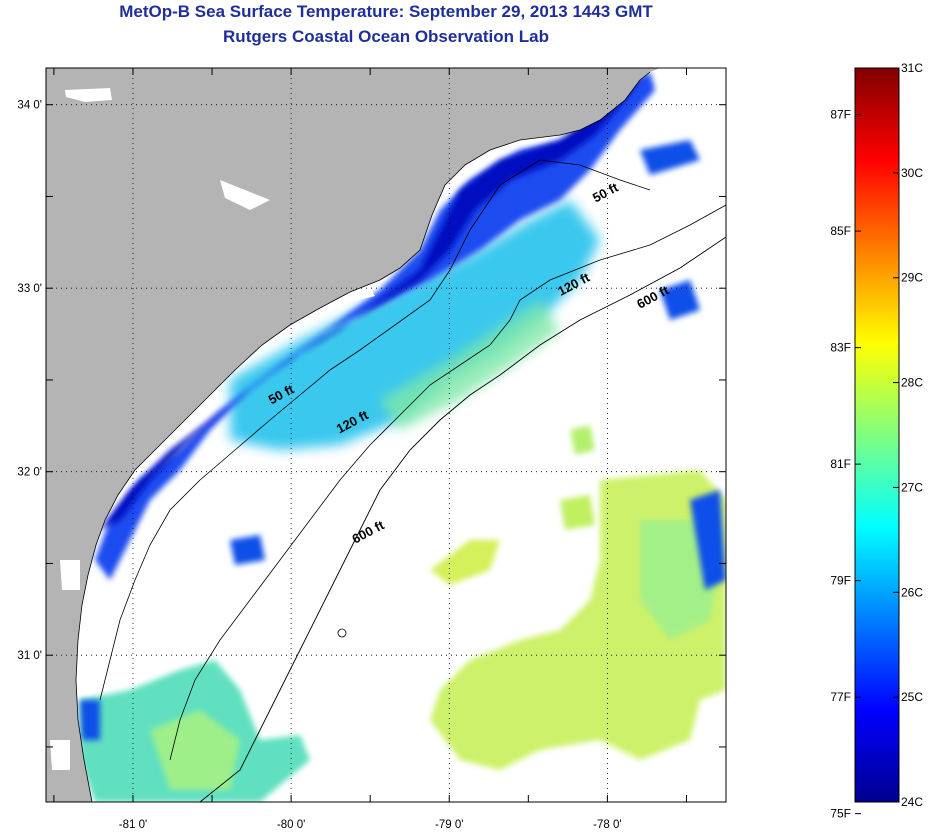  I want to click on fahrenheit-tick-label: 75F, so click(840, 814).